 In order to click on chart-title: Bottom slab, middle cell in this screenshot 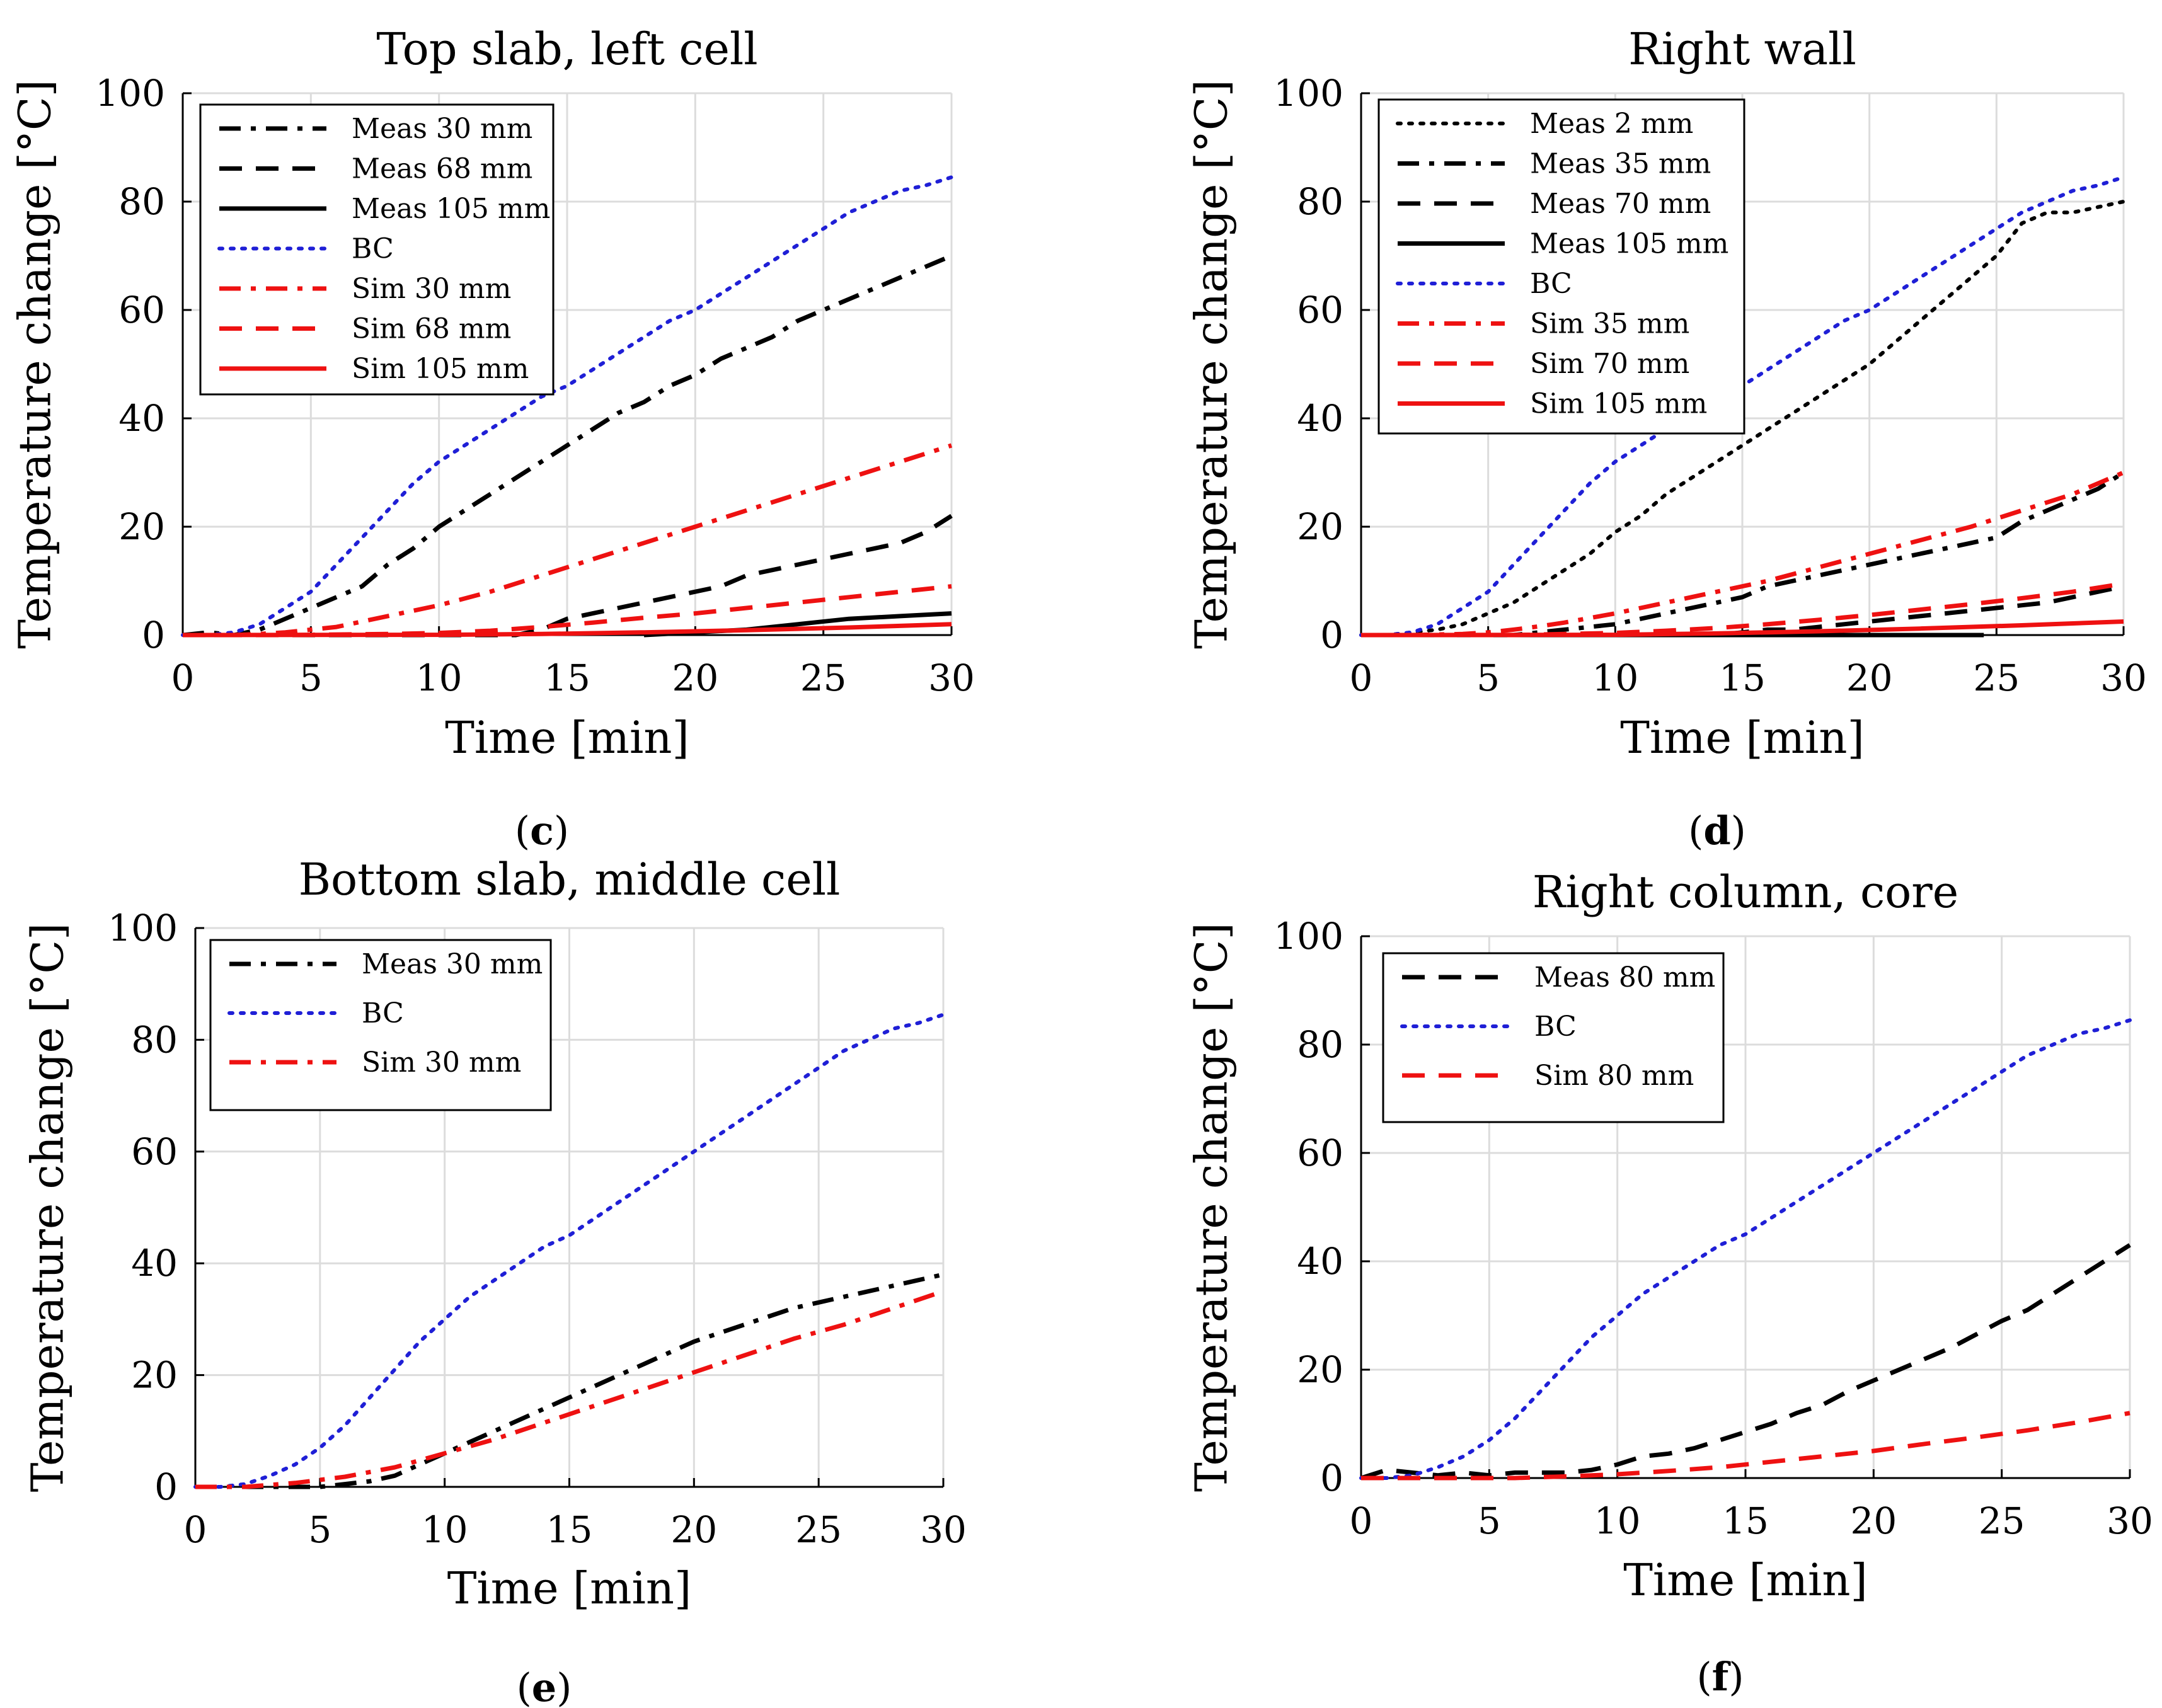, I will do `click(570, 879)`.